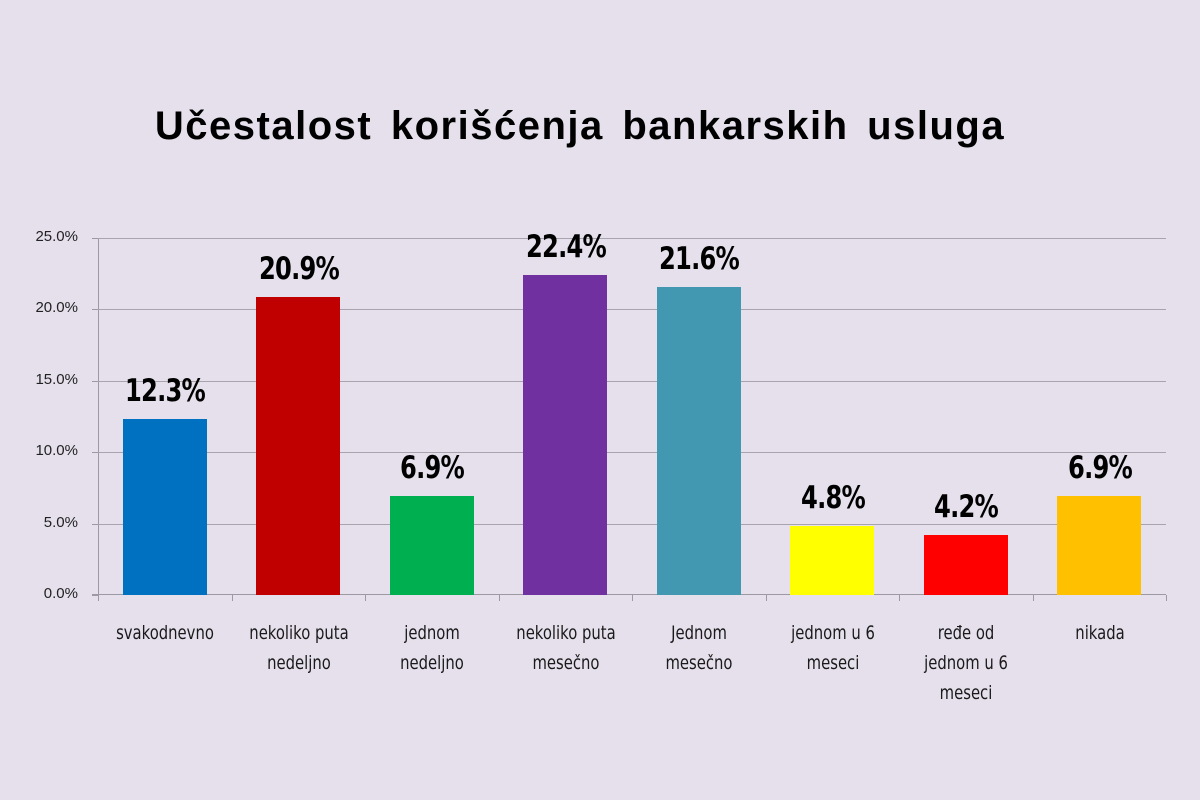 The width and height of the screenshot is (1200, 800). Describe the element at coordinates (566, 247) in the screenshot. I see `data-label: 22.4%` at that location.